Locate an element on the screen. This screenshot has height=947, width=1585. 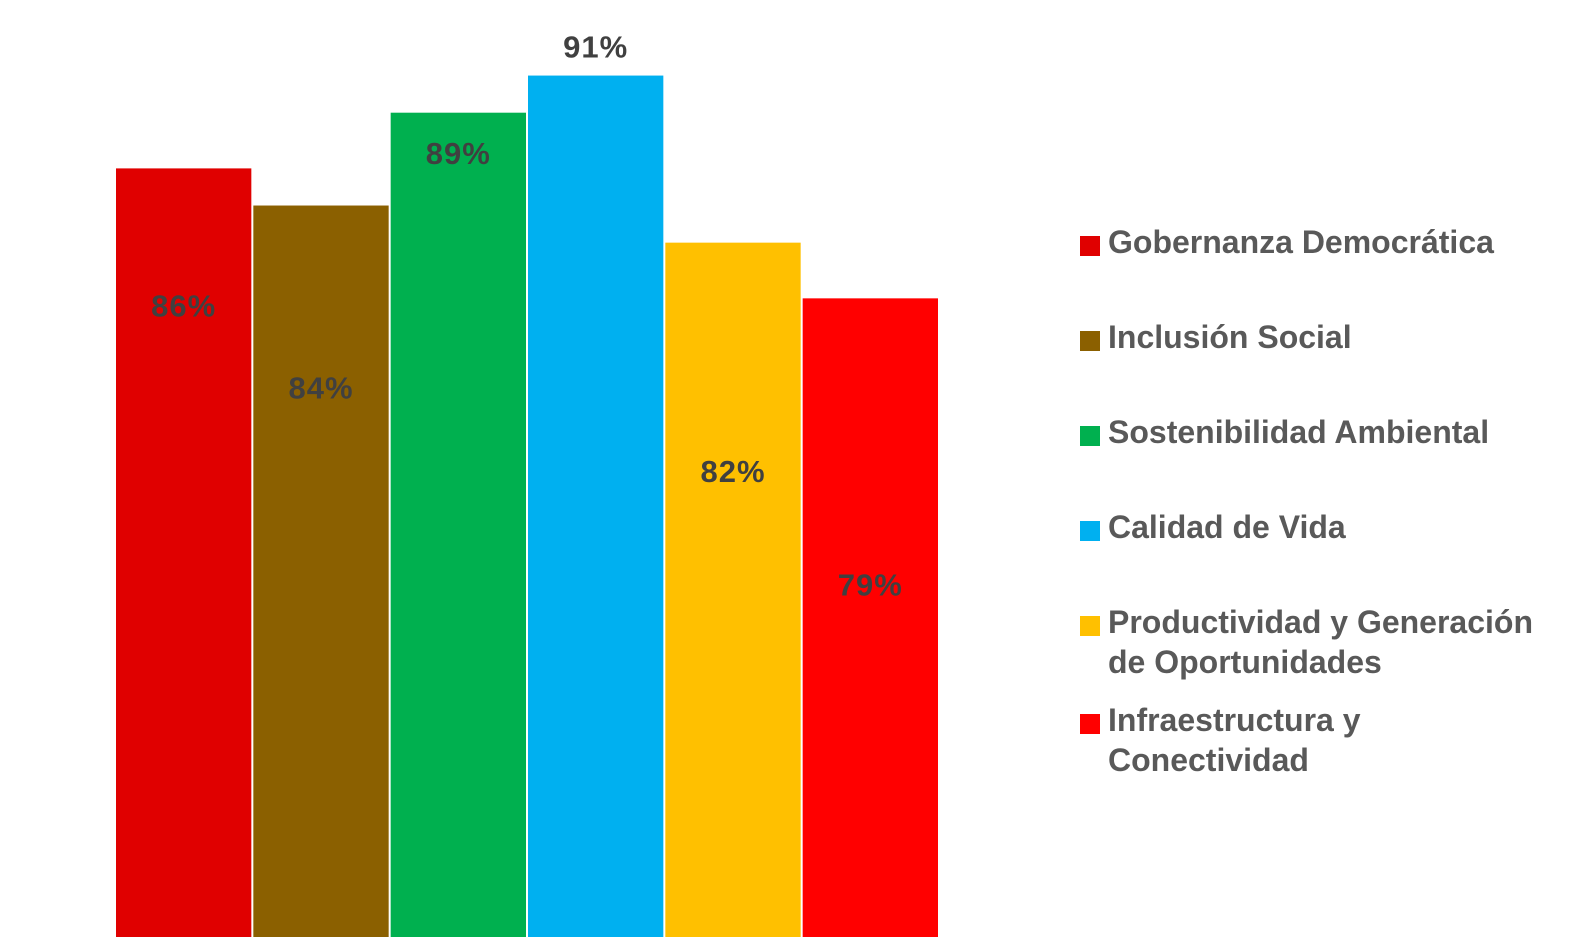
data-label-inclusion-social: 84% is located at coordinates (320, 387).